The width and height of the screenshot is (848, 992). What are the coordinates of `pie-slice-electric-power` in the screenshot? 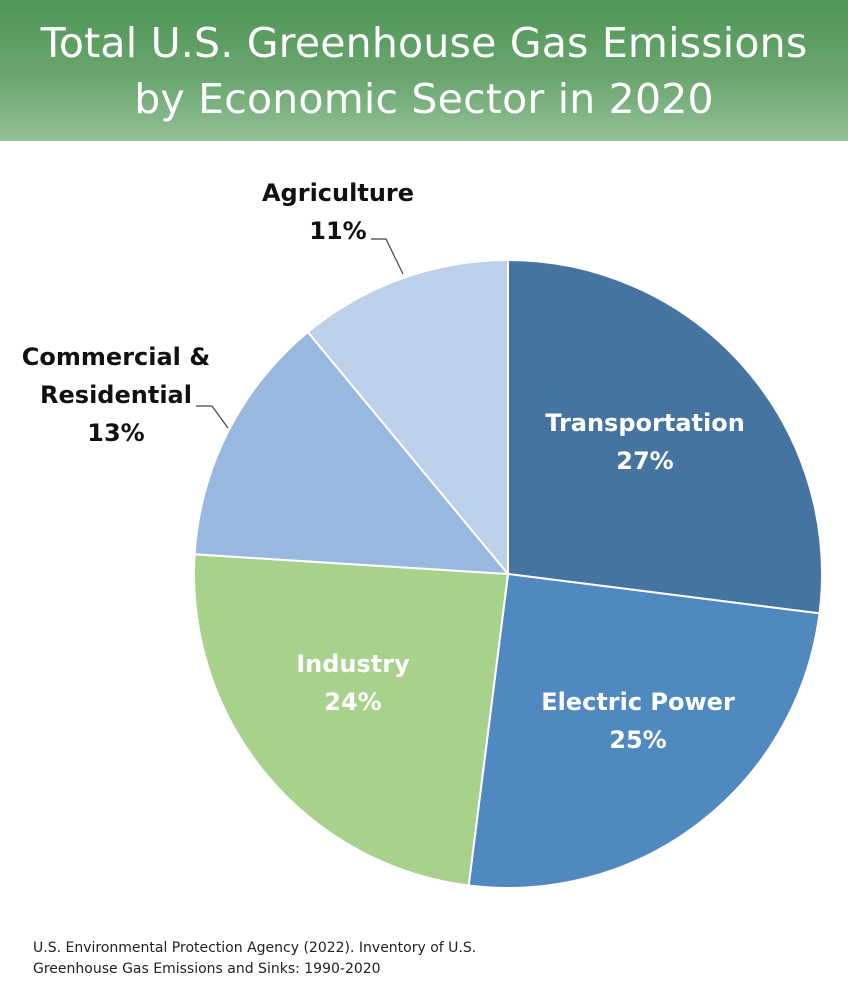 It's located at (644, 730).